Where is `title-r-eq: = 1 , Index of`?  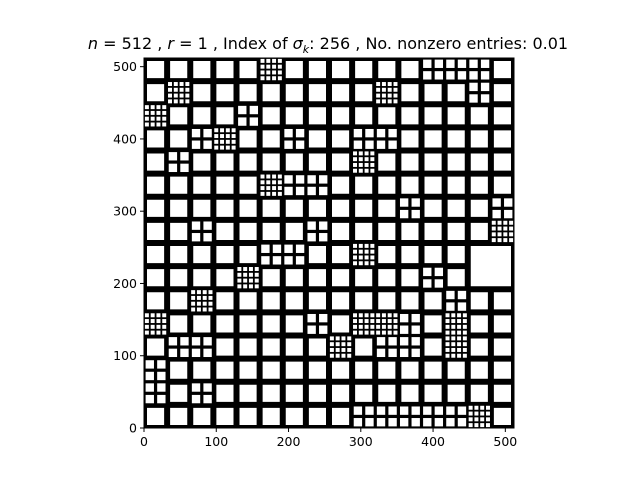
title-r-eq: = 1 , Index of is located at coordinates (233, 43).